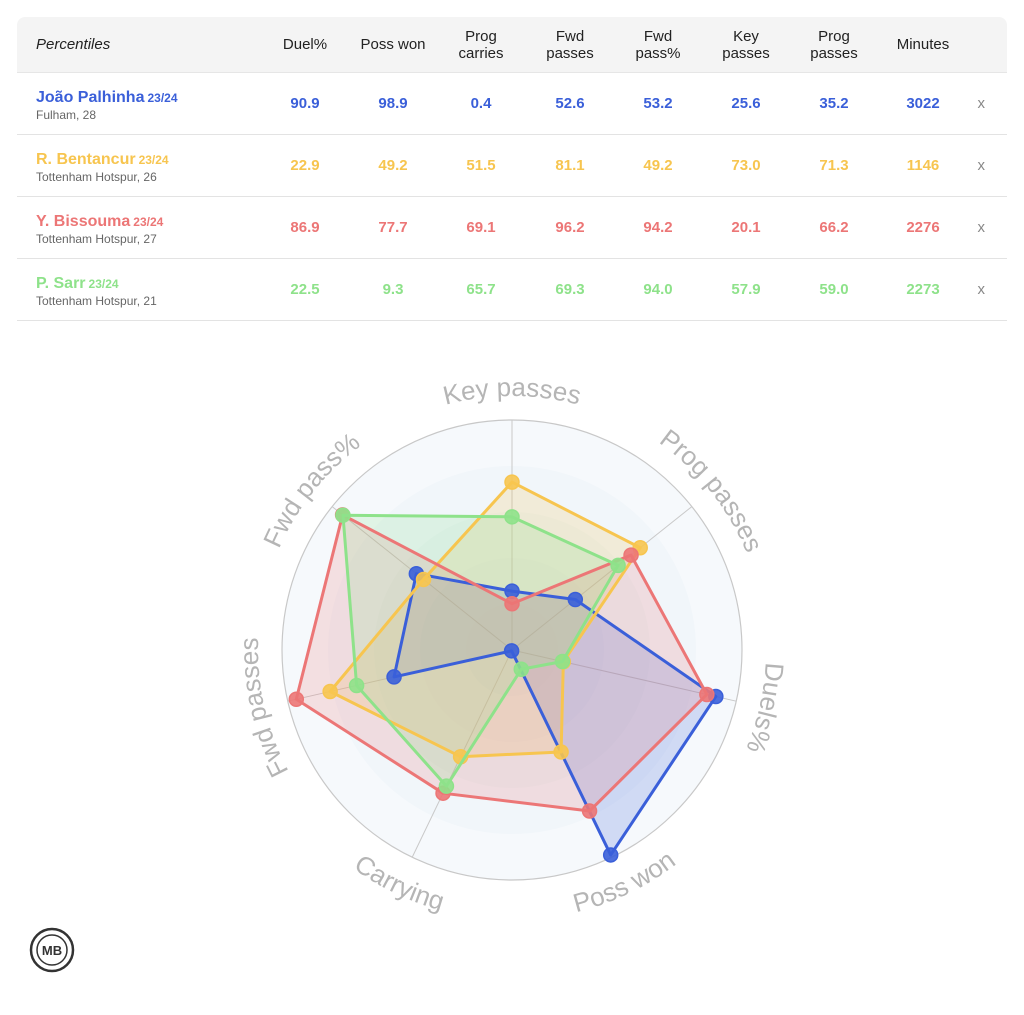 The height and width of the screenshot is (1015, 1024). What do you see at coordinates (923, 289) in the screenshot?
I see `stat-cell: 2273` at bounding box center [923, 289].